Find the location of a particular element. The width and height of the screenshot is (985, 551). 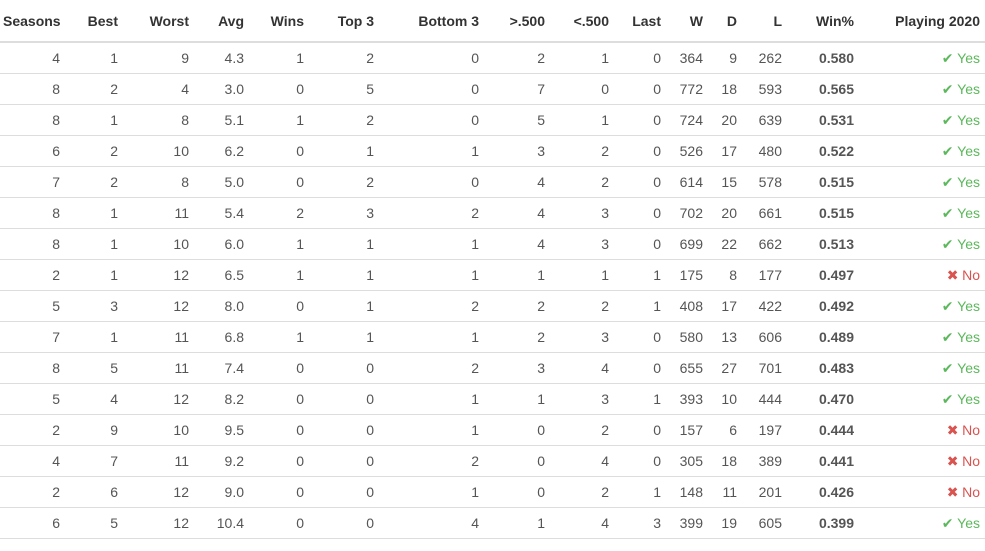

col-header-d: D is located at coordinates (725, 21).